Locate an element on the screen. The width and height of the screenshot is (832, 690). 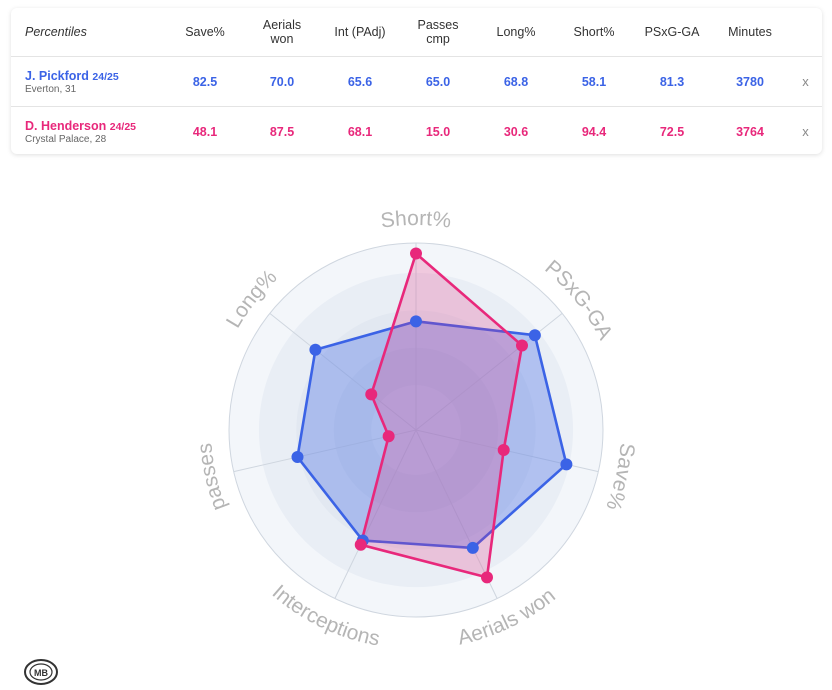
logo: MB is located at coordinates (41, 672).